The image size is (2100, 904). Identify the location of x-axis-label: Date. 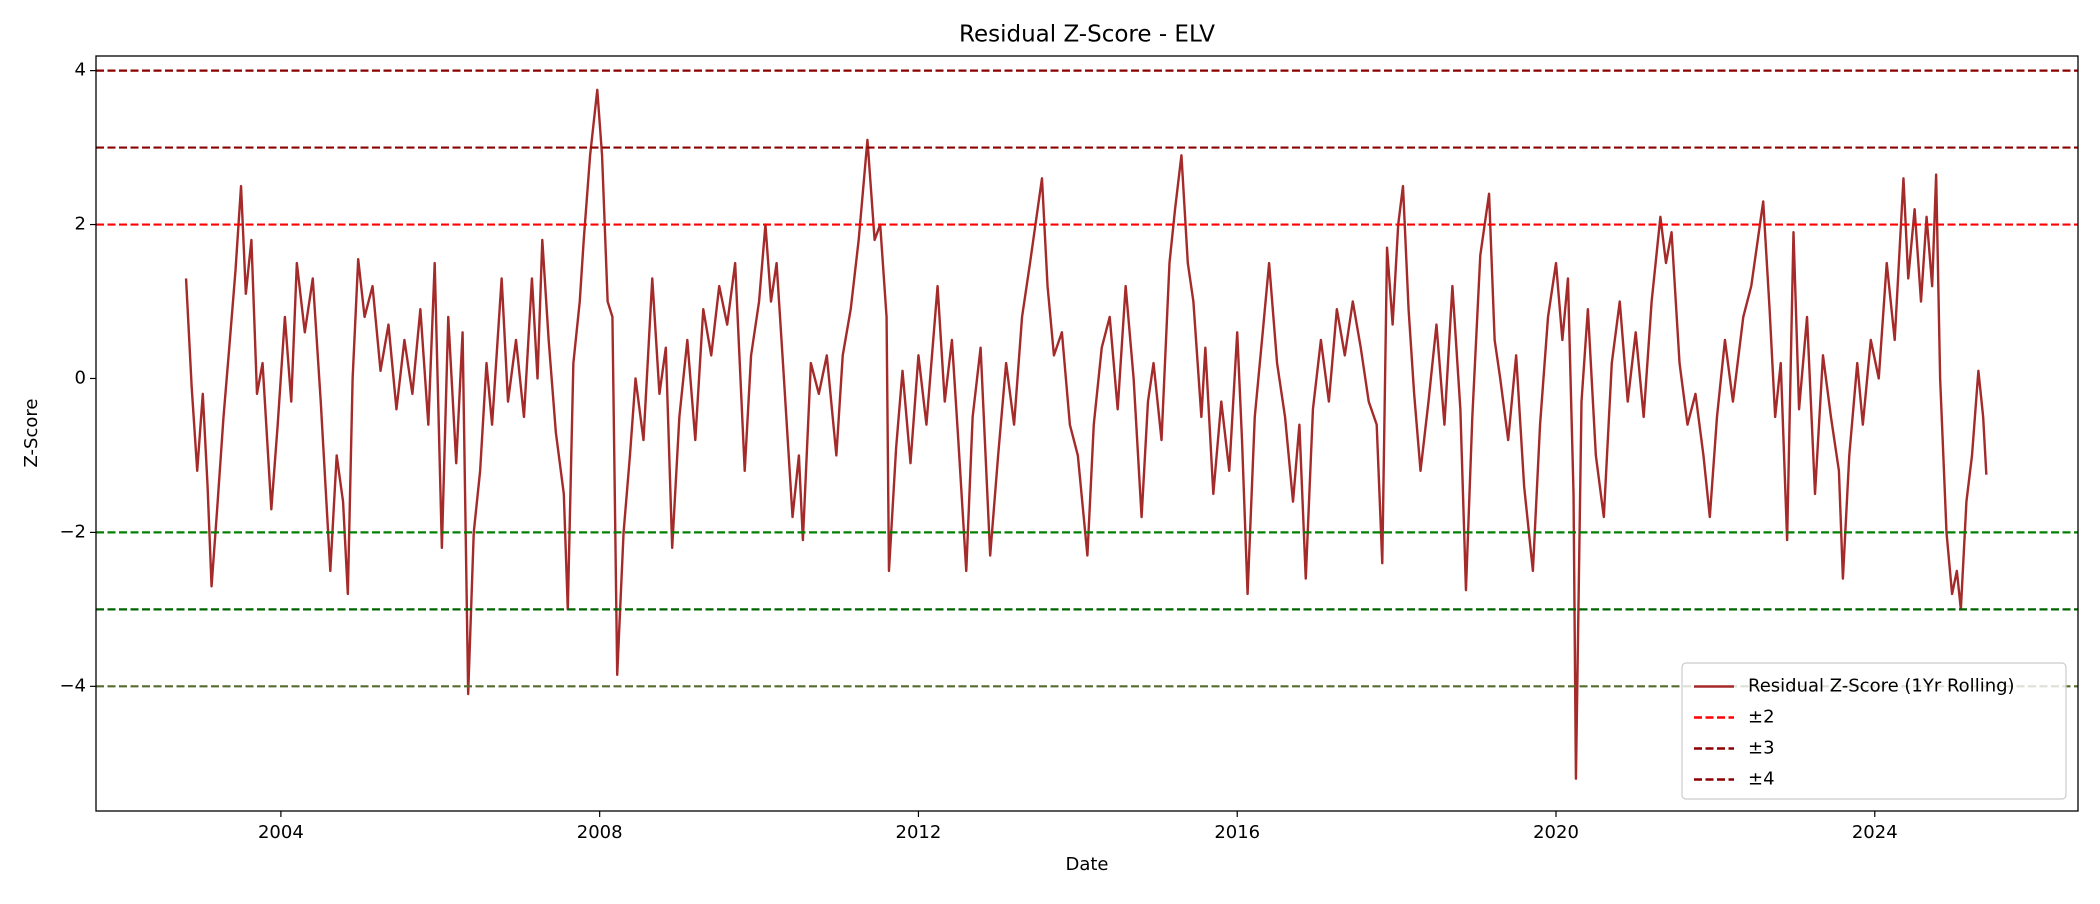
(1086, 864).